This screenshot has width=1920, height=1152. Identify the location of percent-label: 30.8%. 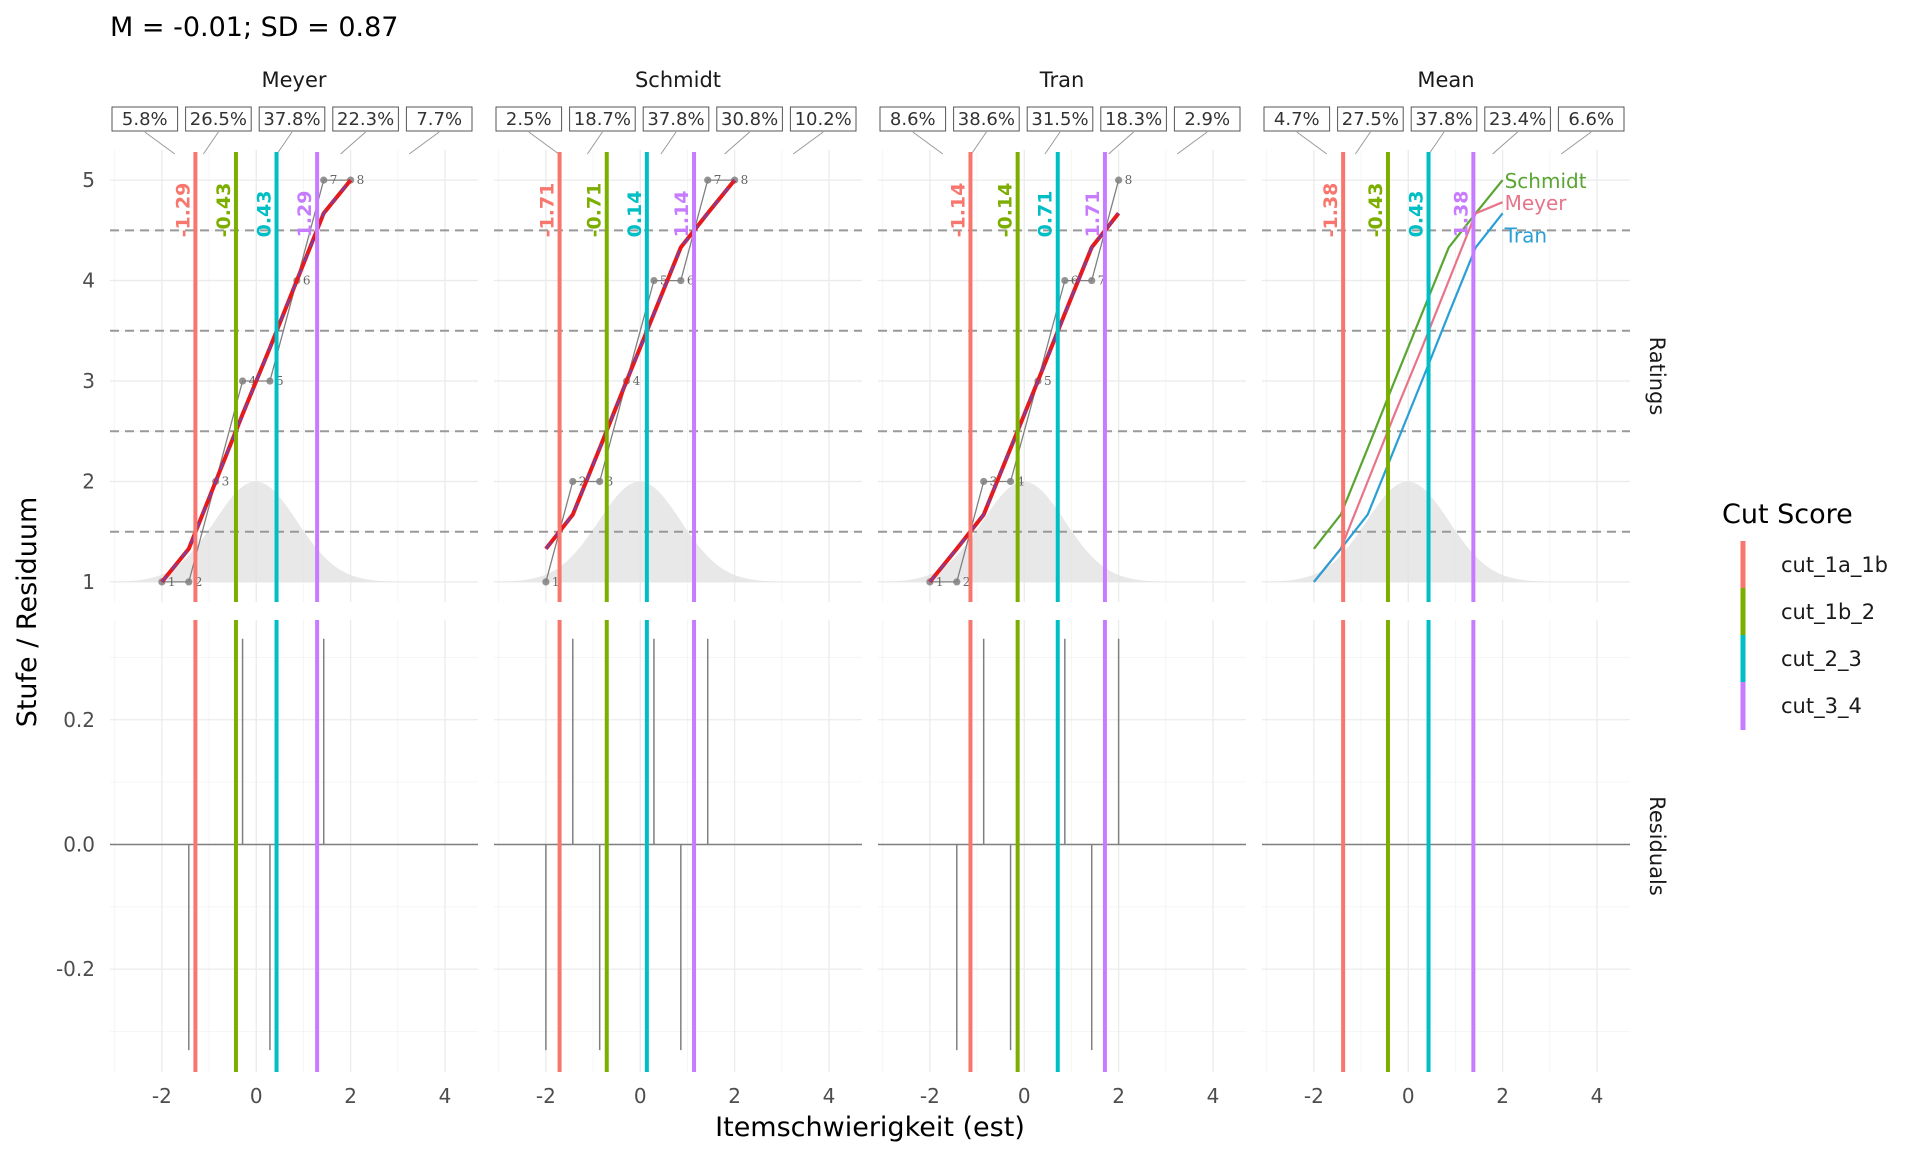
(749, 119).